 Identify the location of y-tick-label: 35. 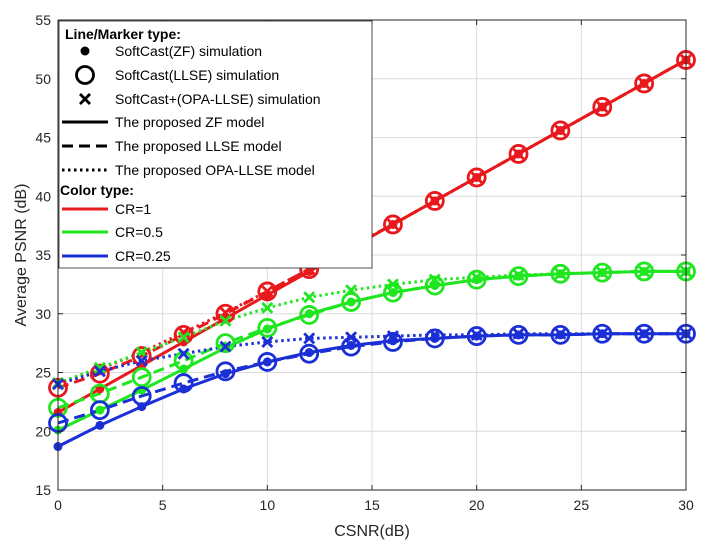
(43, 255).